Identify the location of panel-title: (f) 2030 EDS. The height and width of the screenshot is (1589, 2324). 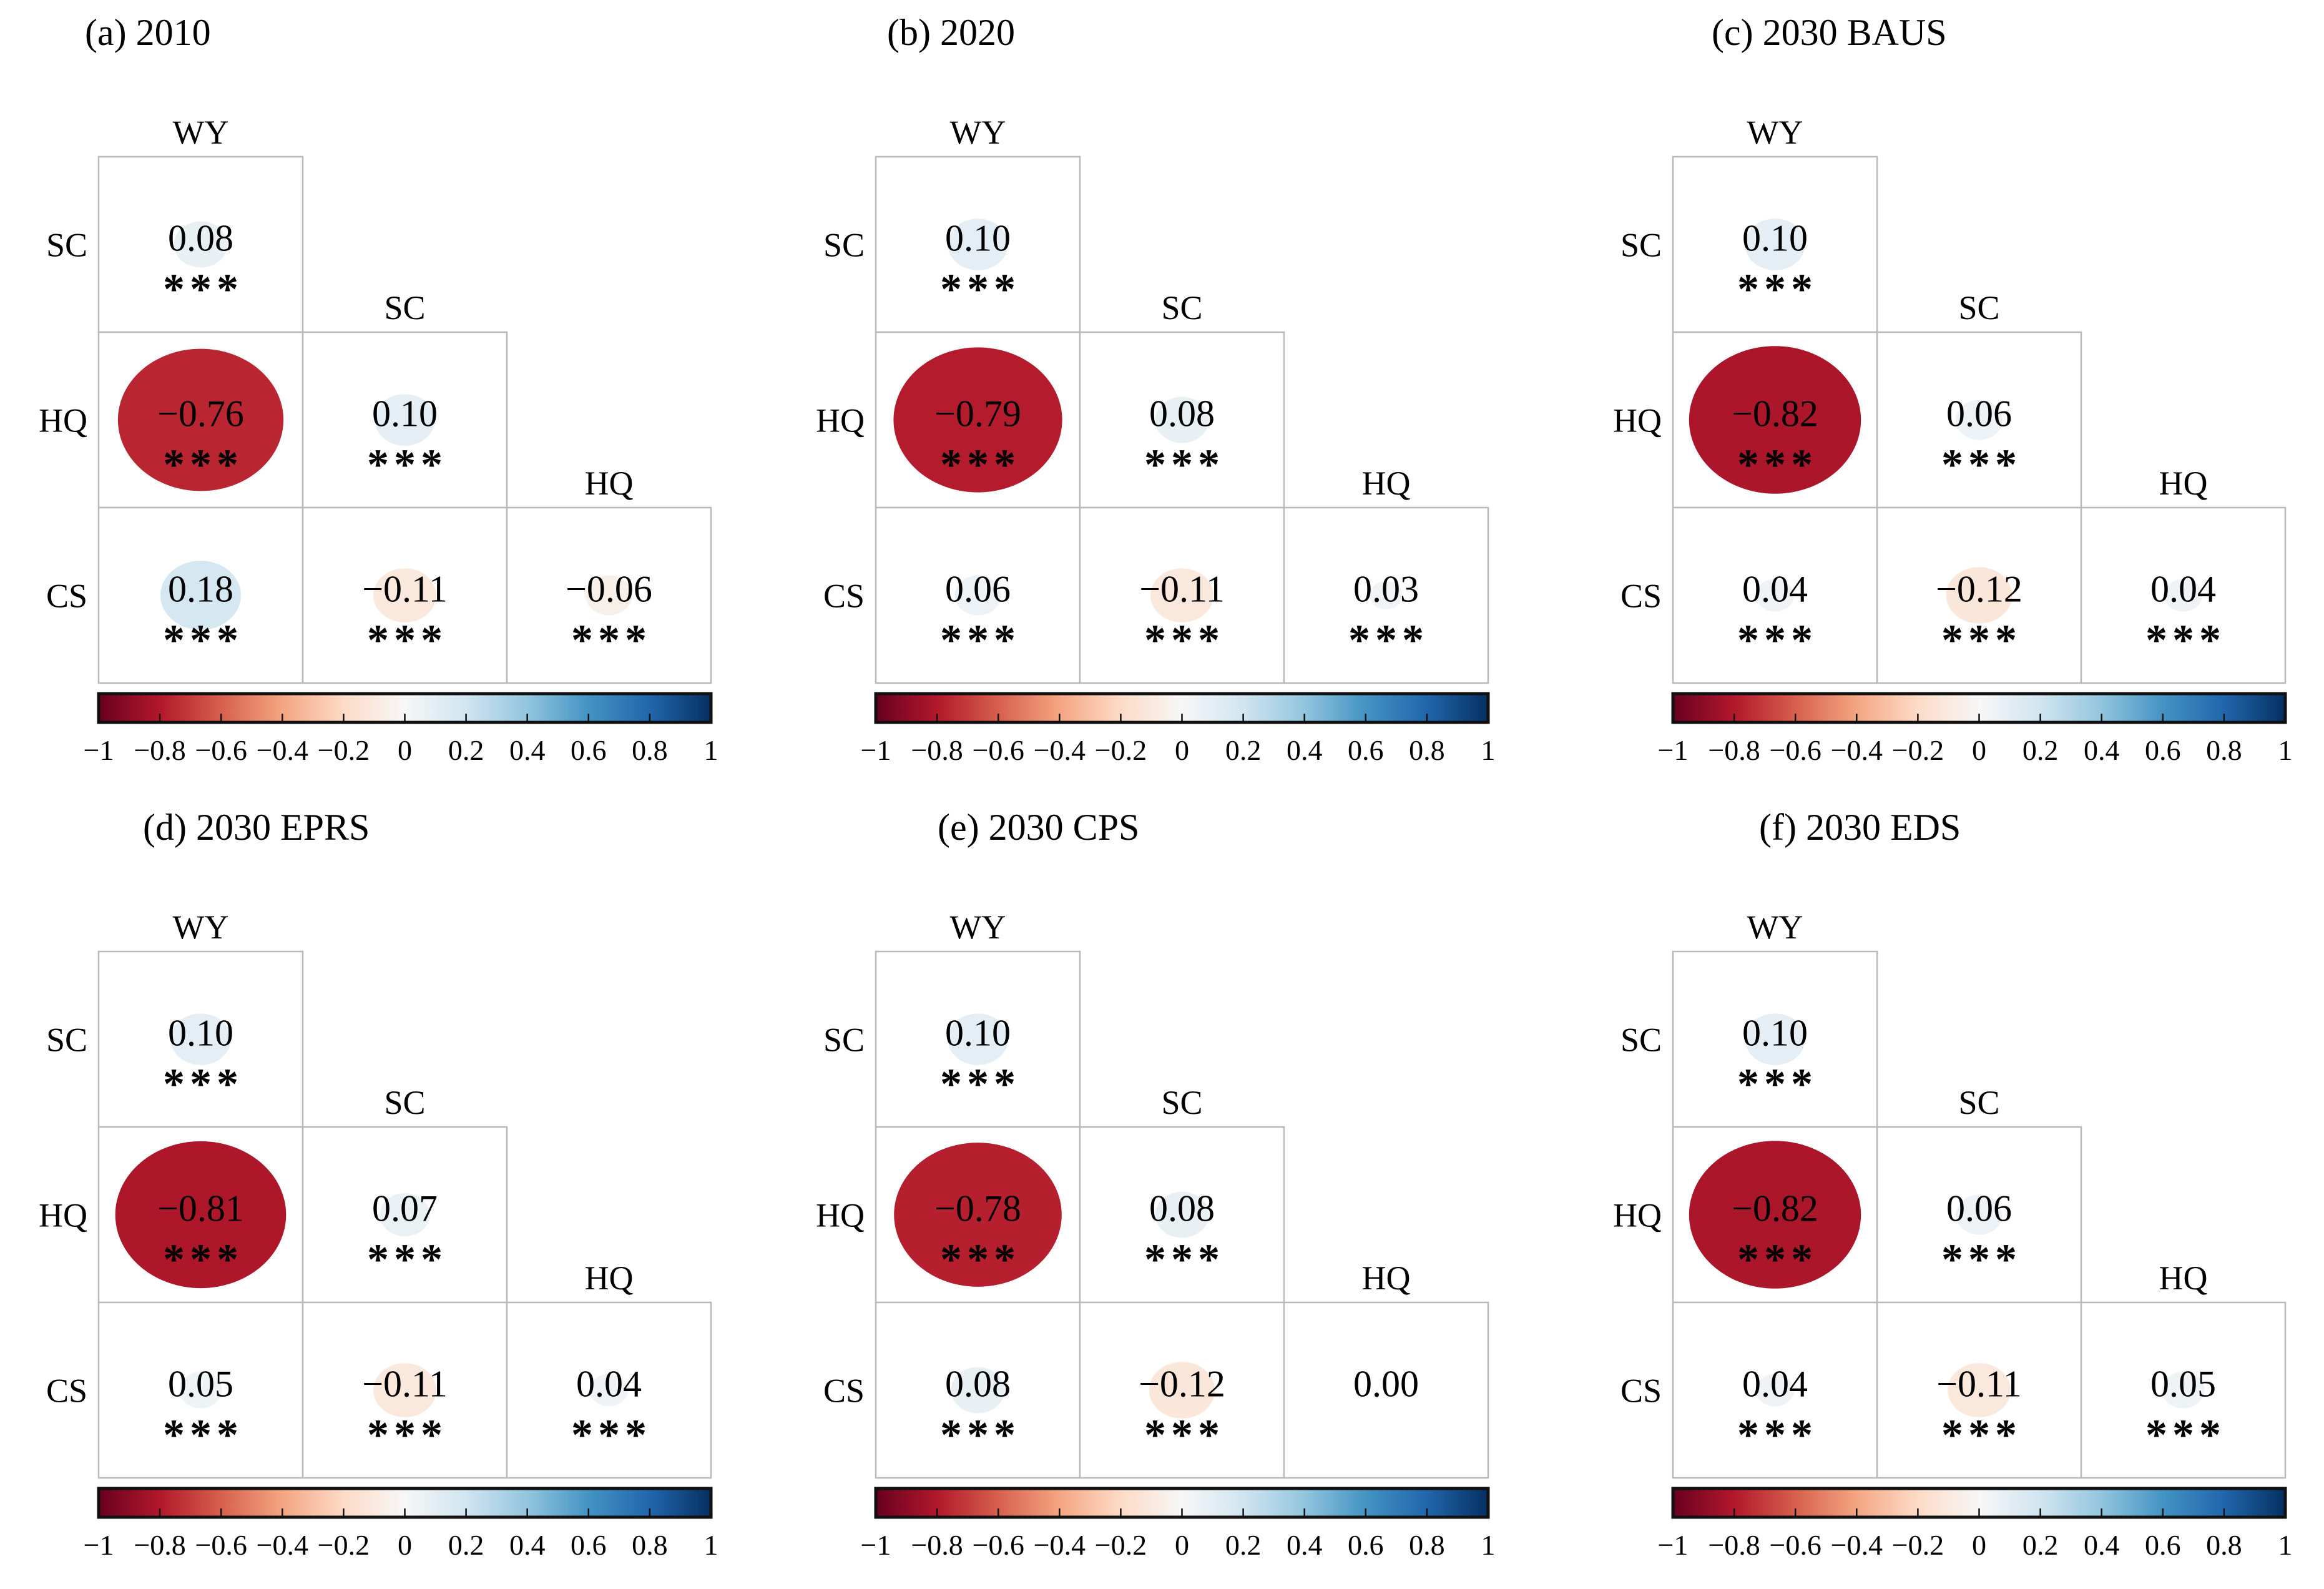
(1860, 828).